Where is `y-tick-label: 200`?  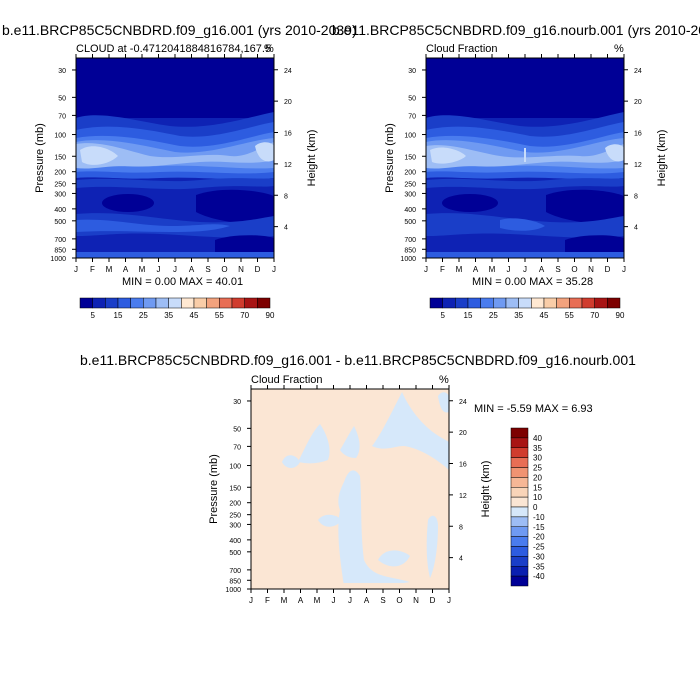 y-tick-label: 200 is located at coordinates (410, 173).